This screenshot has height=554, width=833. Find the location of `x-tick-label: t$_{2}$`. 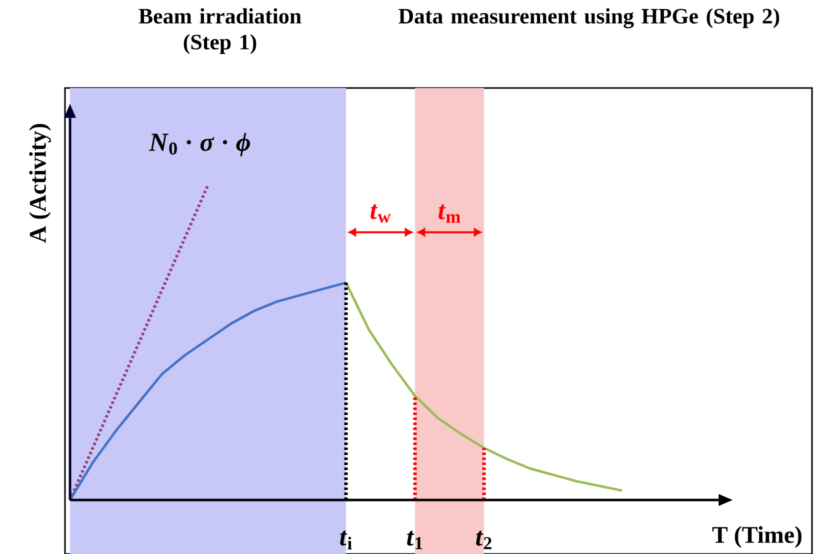

x-tick-label: t$_{2}$ is located at coordinates (484, 540).